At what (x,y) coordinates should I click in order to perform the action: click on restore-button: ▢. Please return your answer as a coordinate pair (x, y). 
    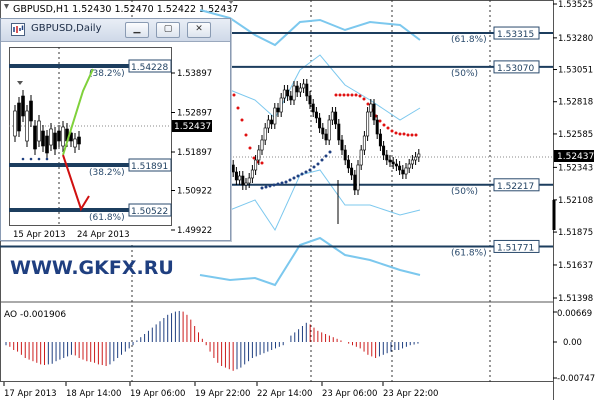
    Looking at the image, I should click on (168, 30).